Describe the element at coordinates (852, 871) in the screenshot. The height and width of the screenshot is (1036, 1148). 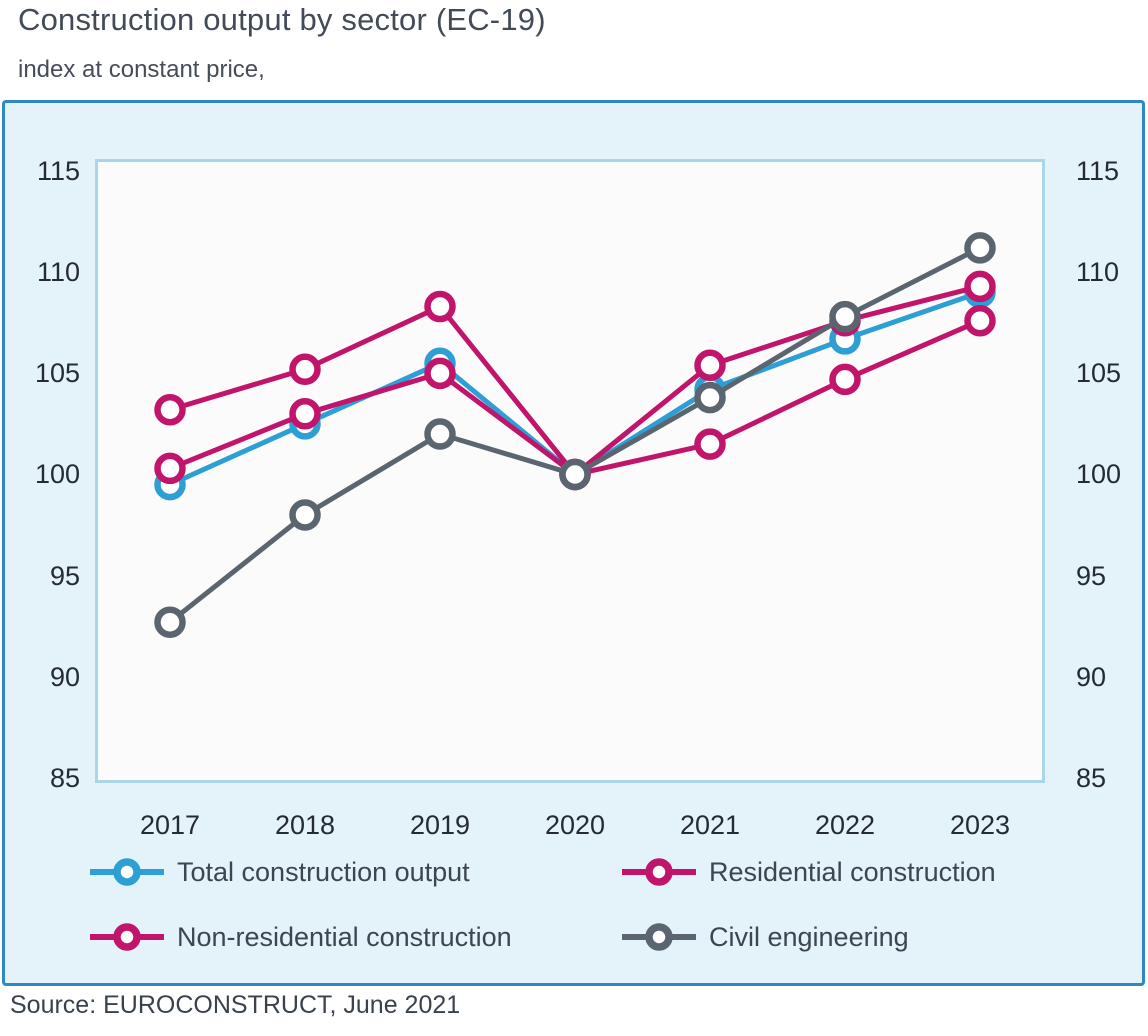
I see `legend-label-residential-construction: Residential construction` at that location.